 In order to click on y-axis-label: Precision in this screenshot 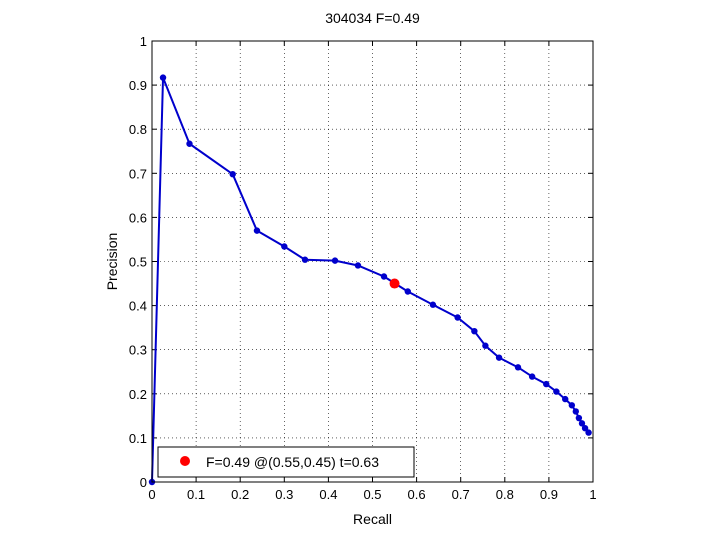, I will do `click(112, 262)`.